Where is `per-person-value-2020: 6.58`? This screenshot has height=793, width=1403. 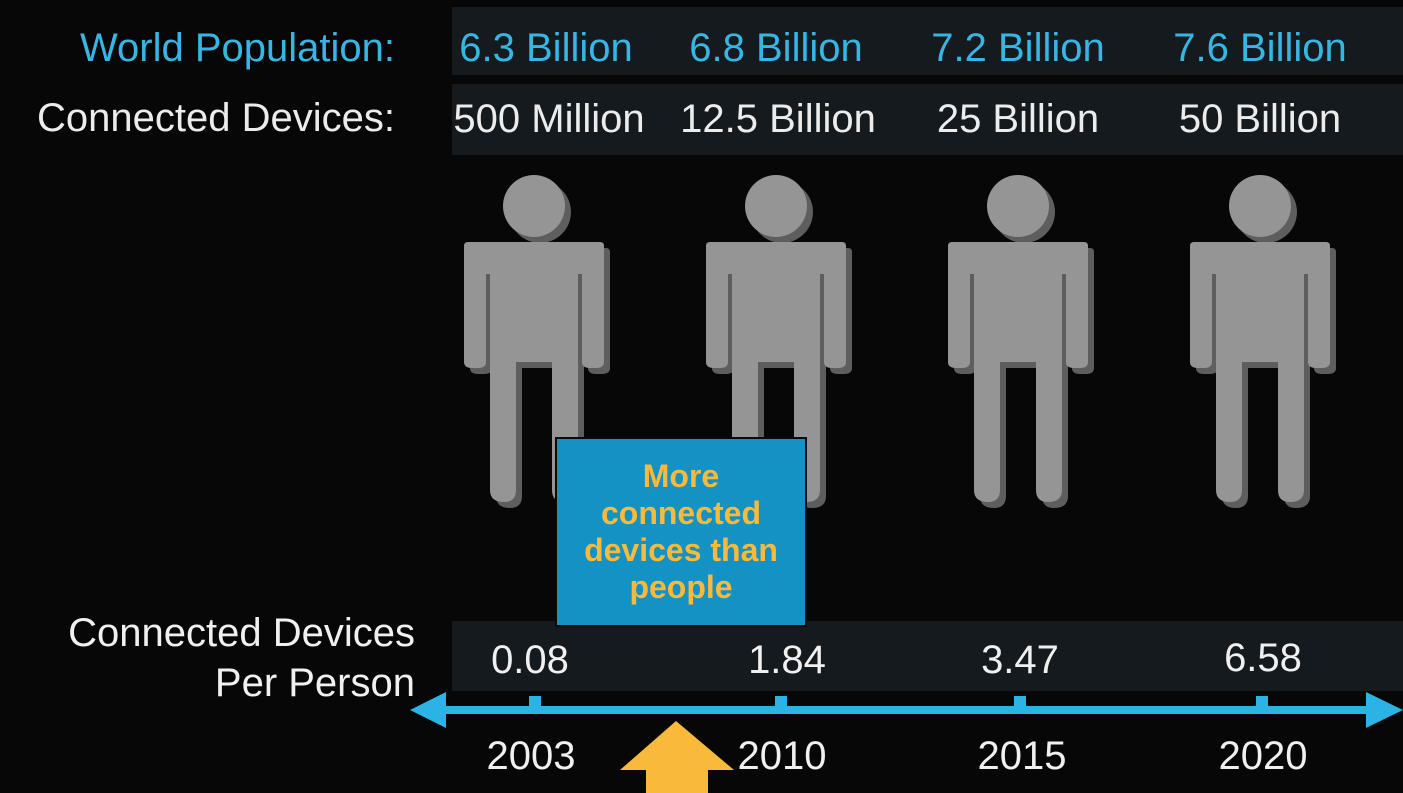 per-person-value-2020: 6.58 is located at coordinates (1263, 658).